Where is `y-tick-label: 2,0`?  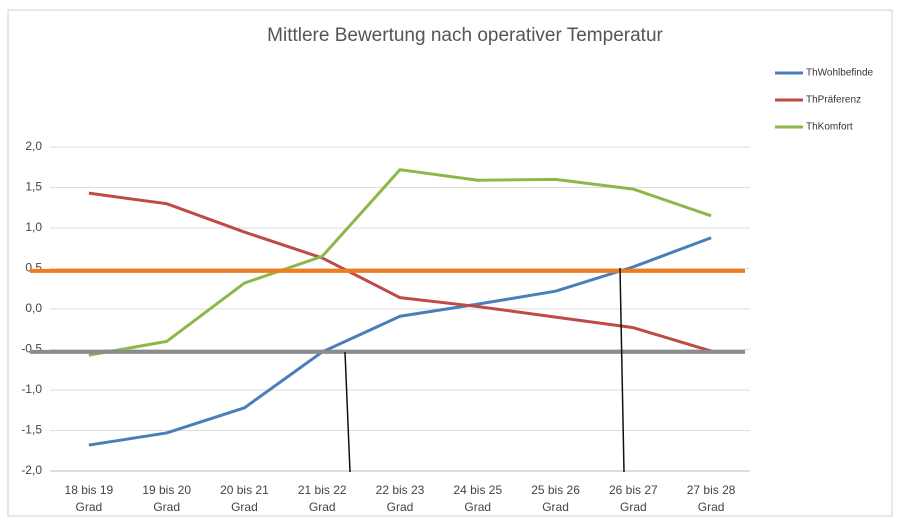 y-tick-label: 2,0 is located at coordinates (33, 146).